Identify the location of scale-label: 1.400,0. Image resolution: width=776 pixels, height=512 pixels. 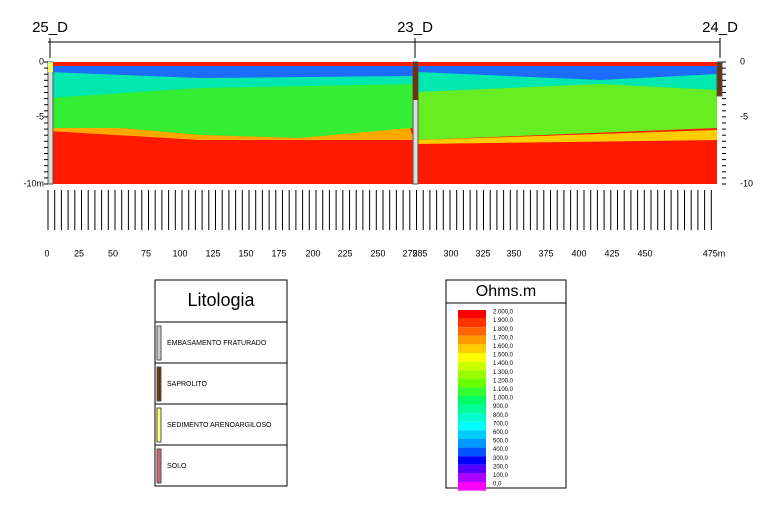
(503, 364).